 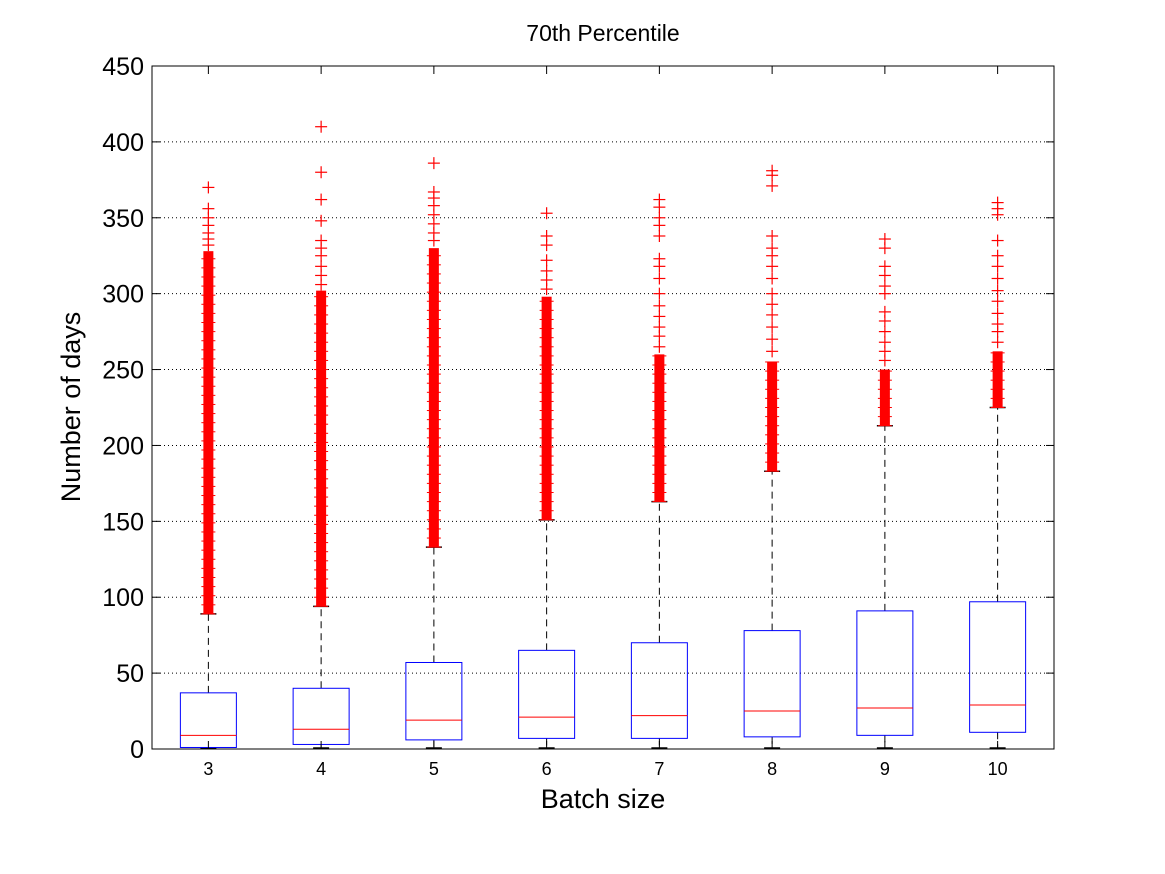 What do you see at coordinates (123, 598) in the screenshot?
I see `y-tick-label: 100` at bounding box center [123, 598].